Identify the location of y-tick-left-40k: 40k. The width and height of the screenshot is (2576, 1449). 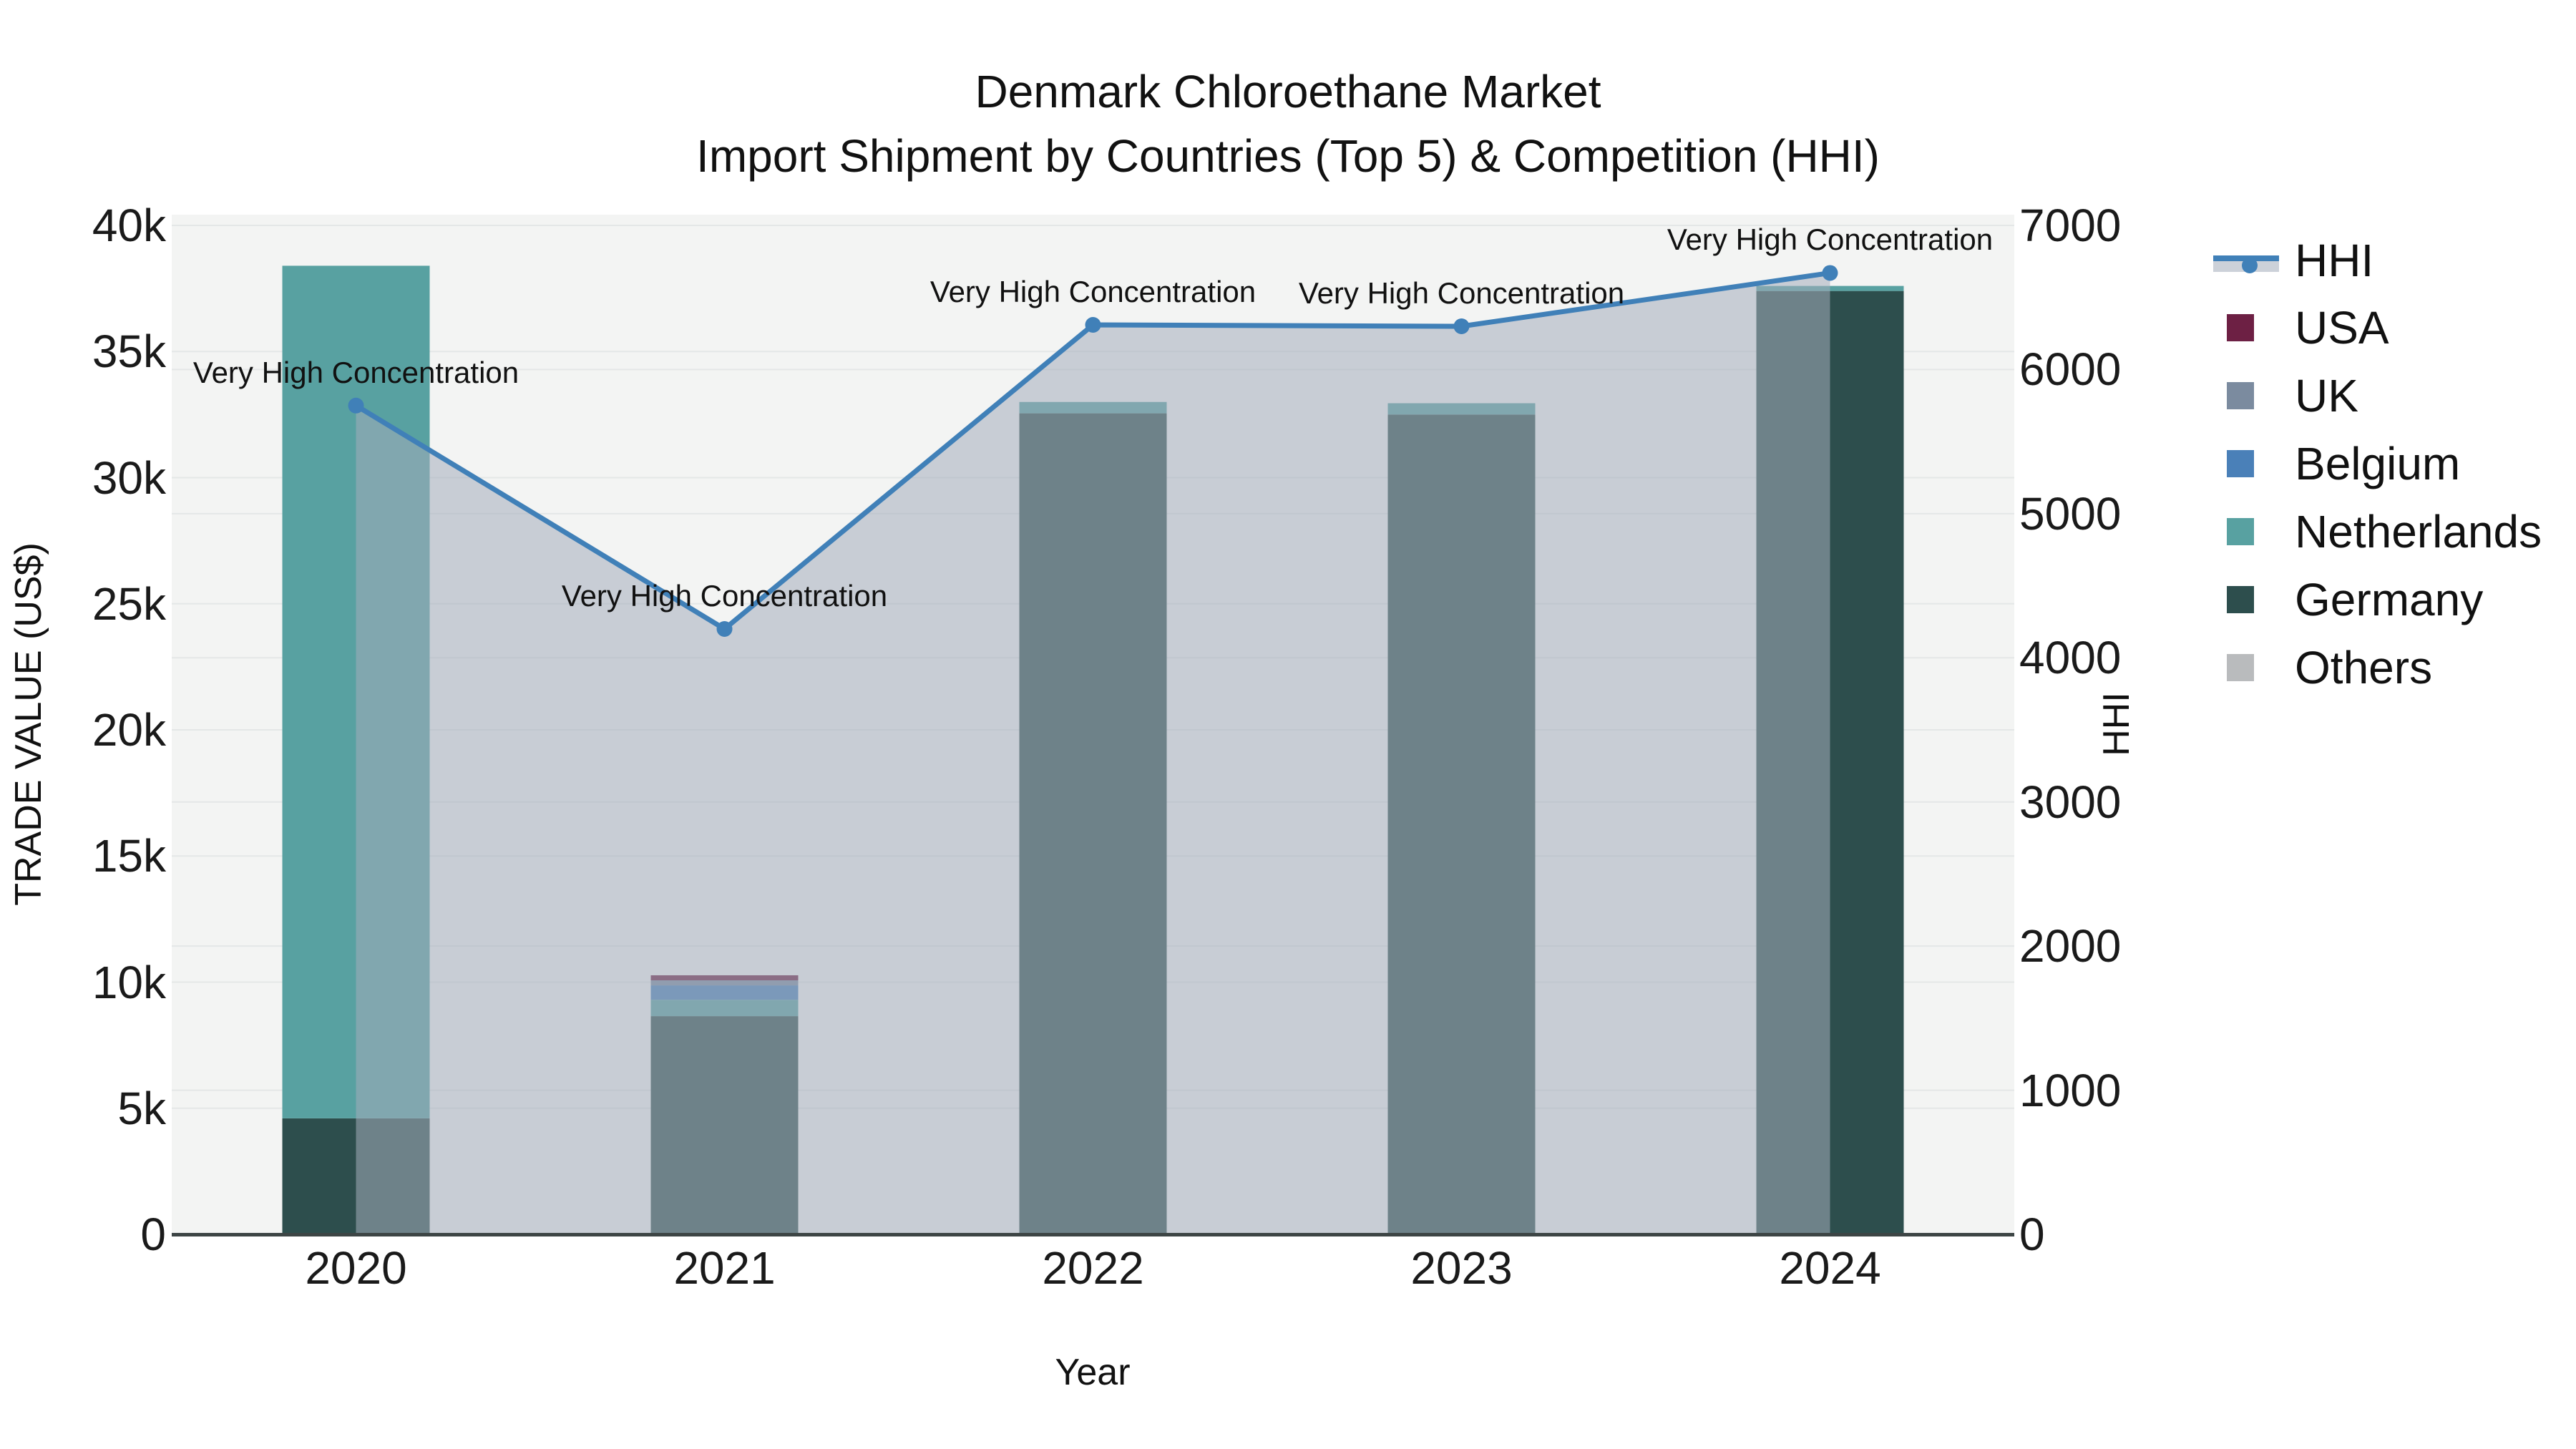
(129, 226).